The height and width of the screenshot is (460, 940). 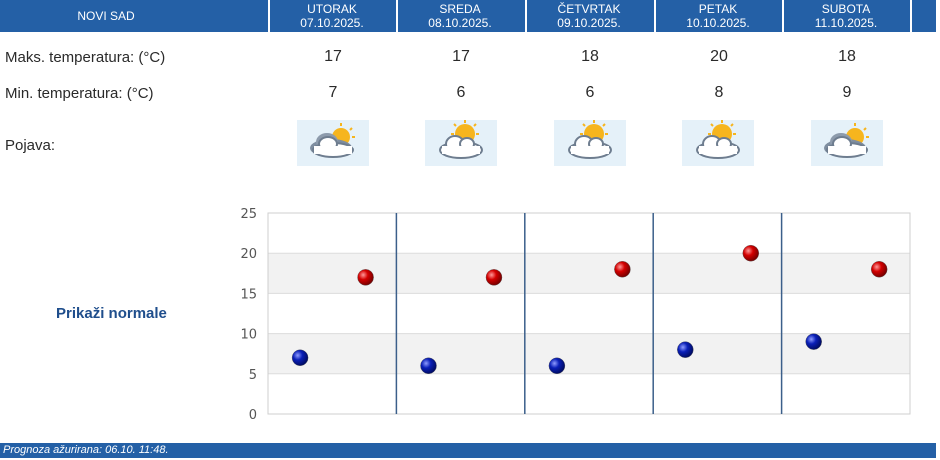 I want to click on day-date: 10.10.2025., so click(x=718, y=23).